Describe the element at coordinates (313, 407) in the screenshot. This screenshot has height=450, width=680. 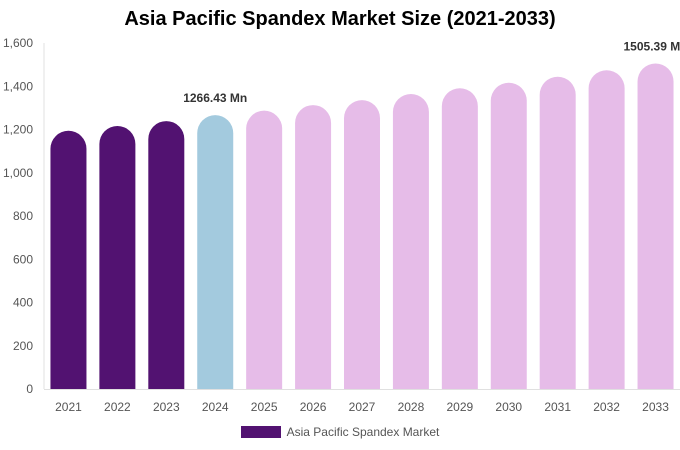
I see `x-tick-label: 2026` at that location.